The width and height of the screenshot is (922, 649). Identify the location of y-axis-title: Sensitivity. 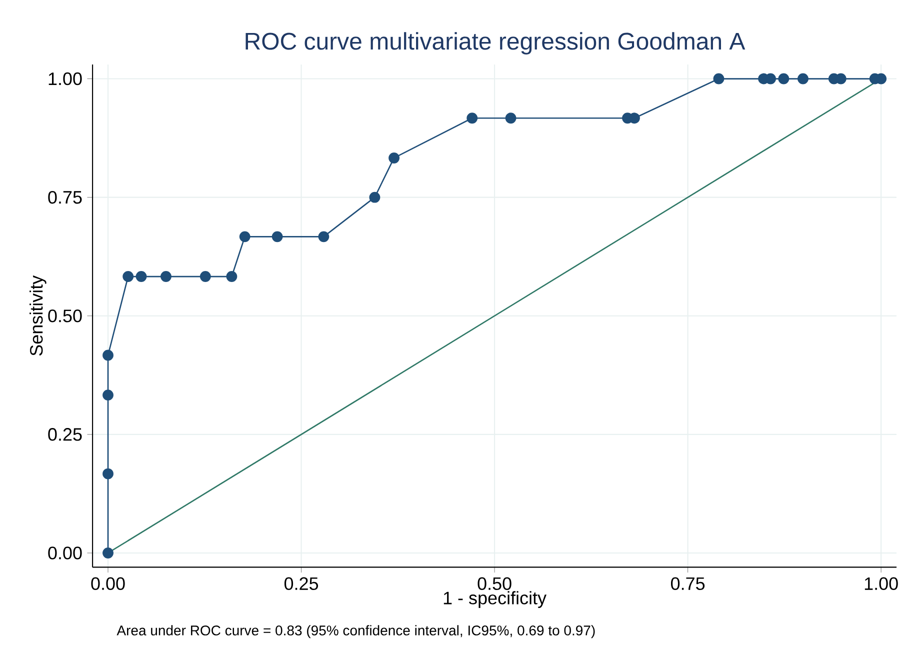
(38, 315).